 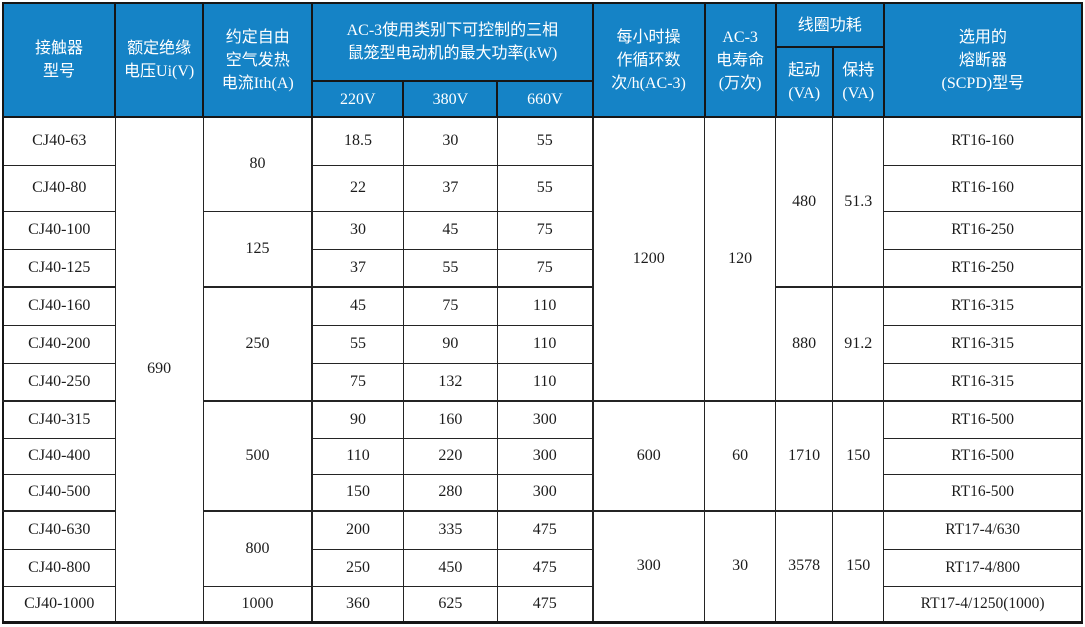 What do you see at coordinates (257, 456) in the screenshot?
I see `ith-cell: 500` at bounding box center [257, 456].